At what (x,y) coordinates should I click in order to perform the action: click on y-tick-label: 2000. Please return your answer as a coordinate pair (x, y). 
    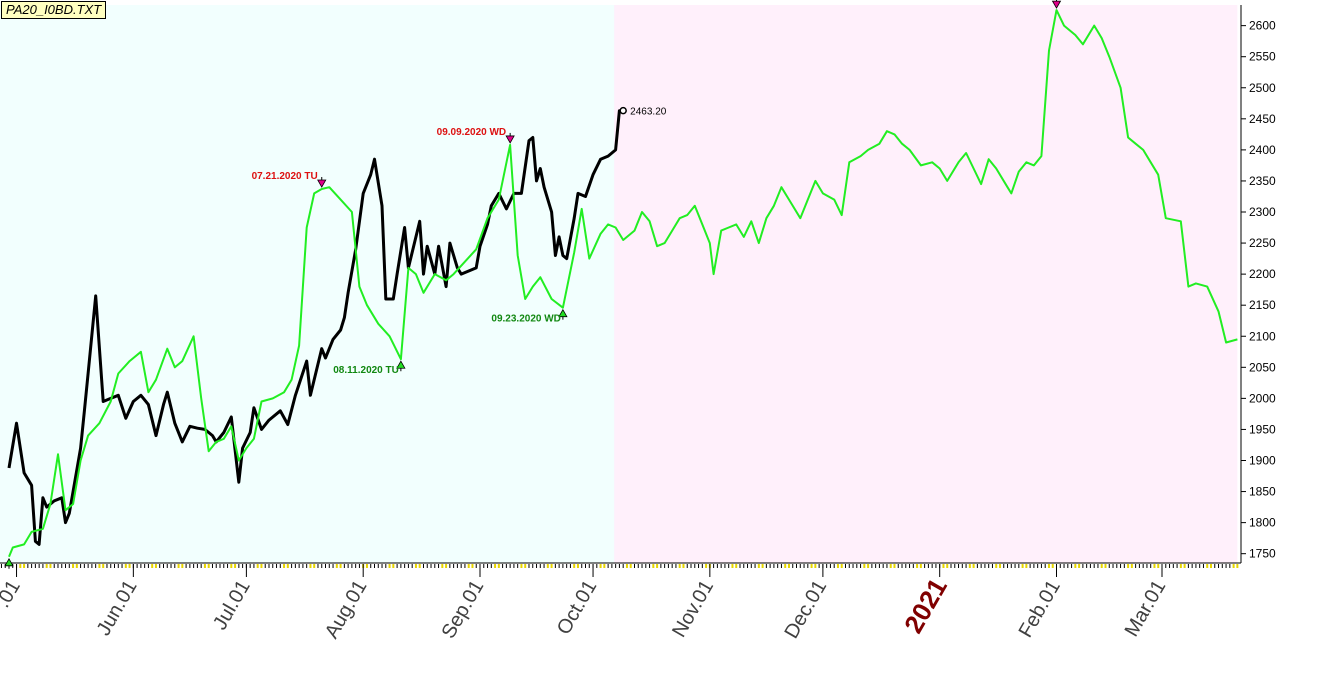
    Looking at the image, I should click on (1262, 398).